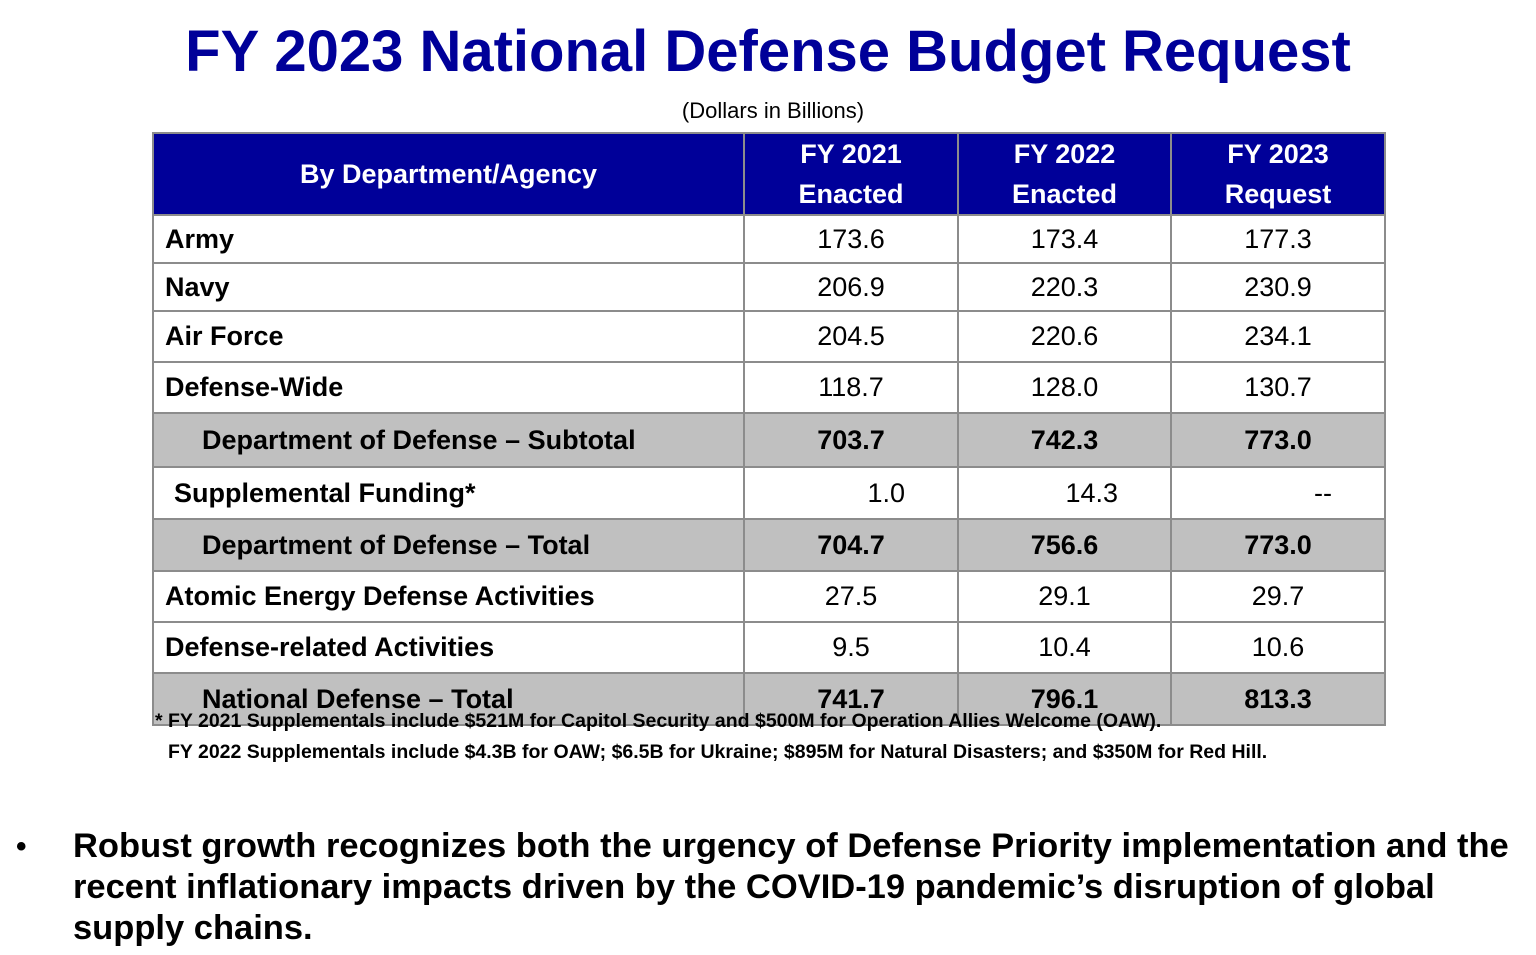 The height and width of the screenshot is (955, 1536). Describe the element at coordinates (851, 239) in the screenshot. I see `cell-fy2021: 173.6` at that location.